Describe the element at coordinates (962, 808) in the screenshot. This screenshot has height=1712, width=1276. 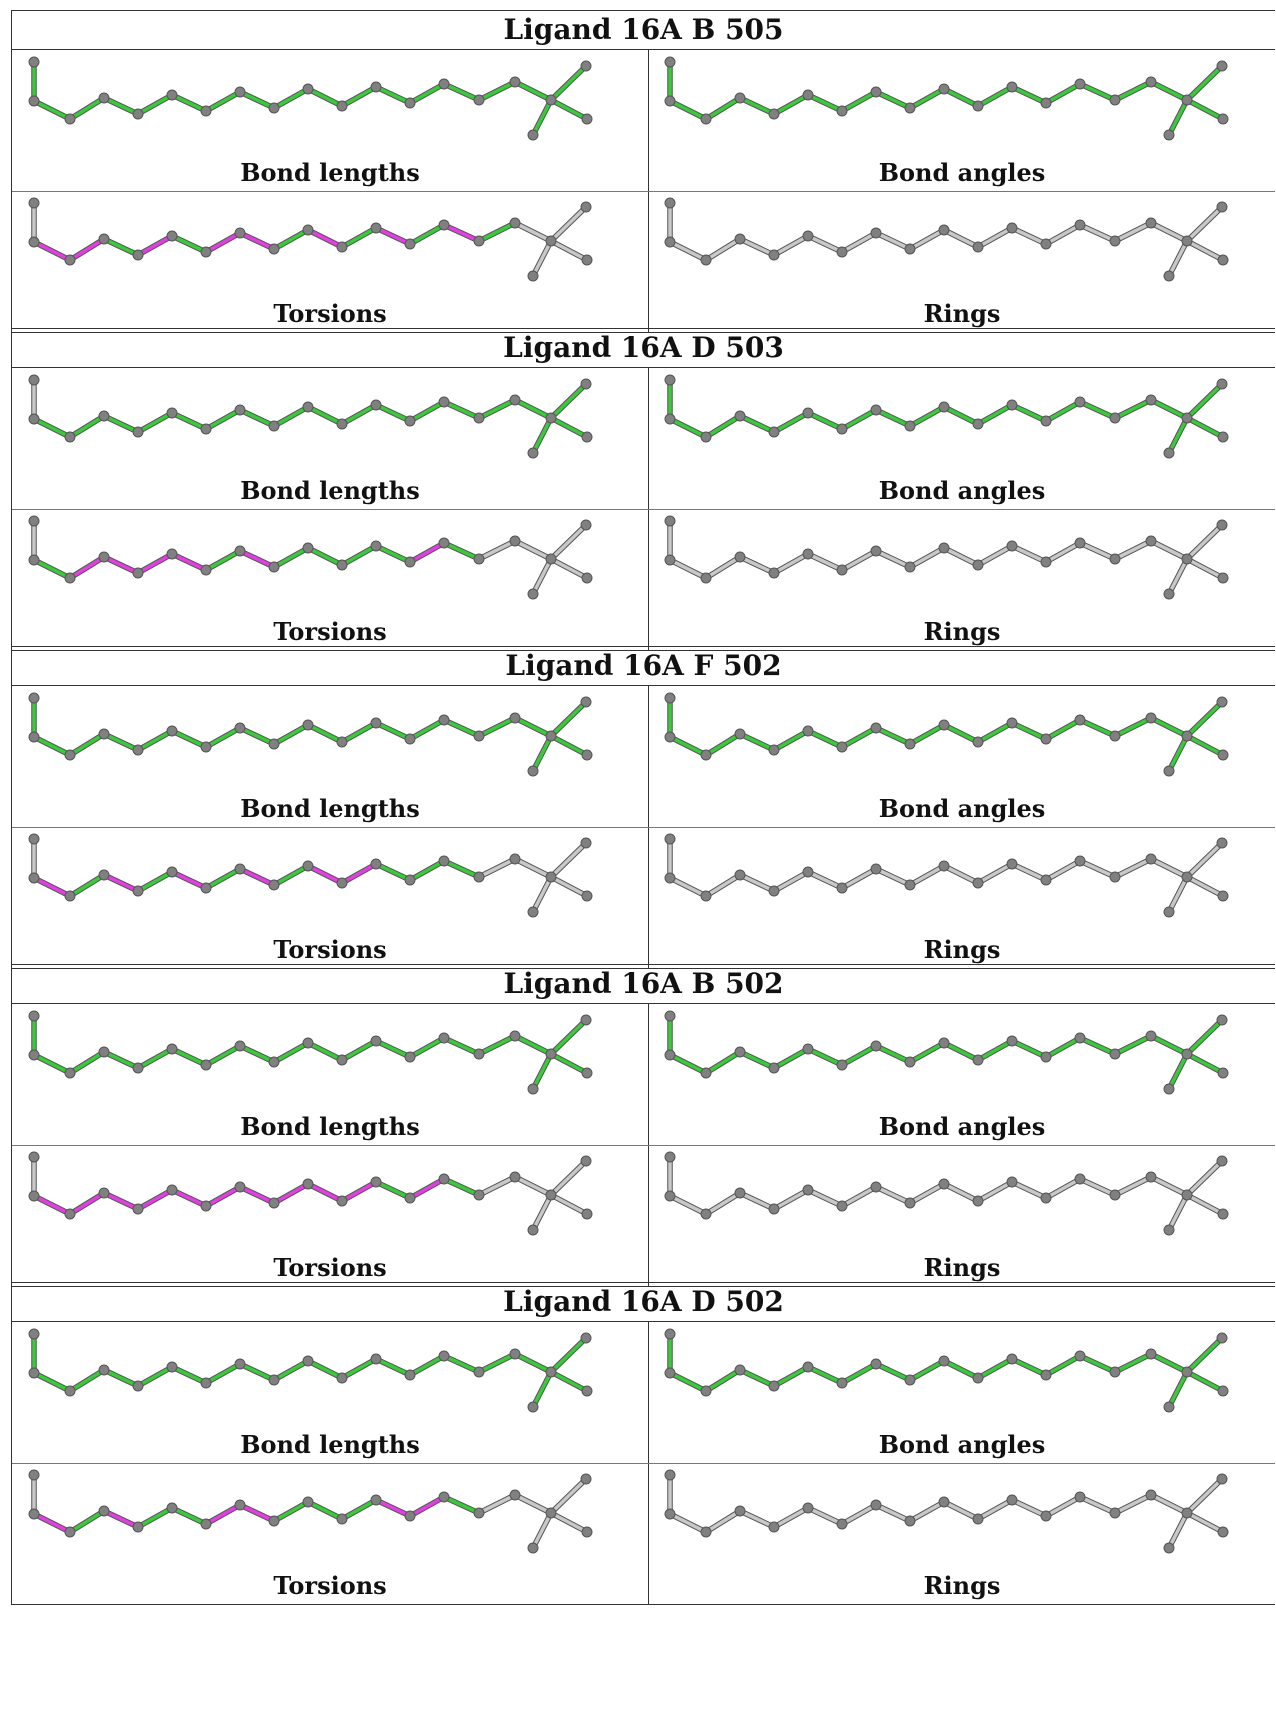
I see `panel-label: Bond angles` at that location.